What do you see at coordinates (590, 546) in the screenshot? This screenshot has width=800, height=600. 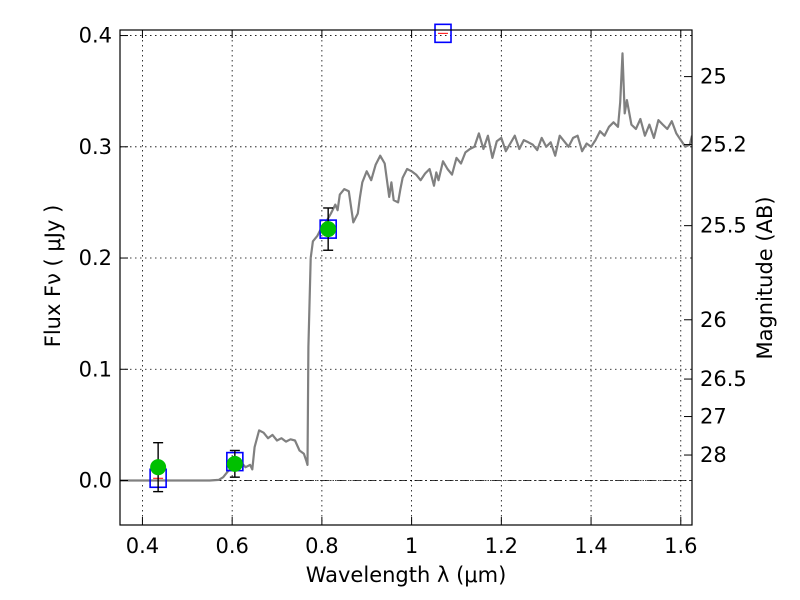 I see `x-tick-label: 1.4` at bounding box center [590, 546].